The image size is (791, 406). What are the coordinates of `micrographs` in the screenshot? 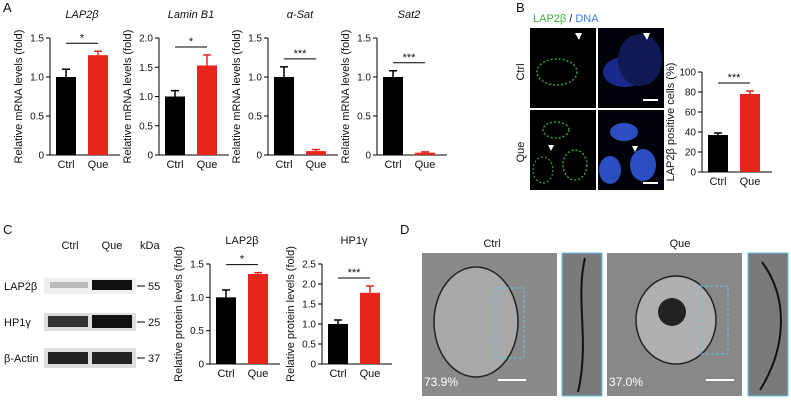 It's located at (597, 109).